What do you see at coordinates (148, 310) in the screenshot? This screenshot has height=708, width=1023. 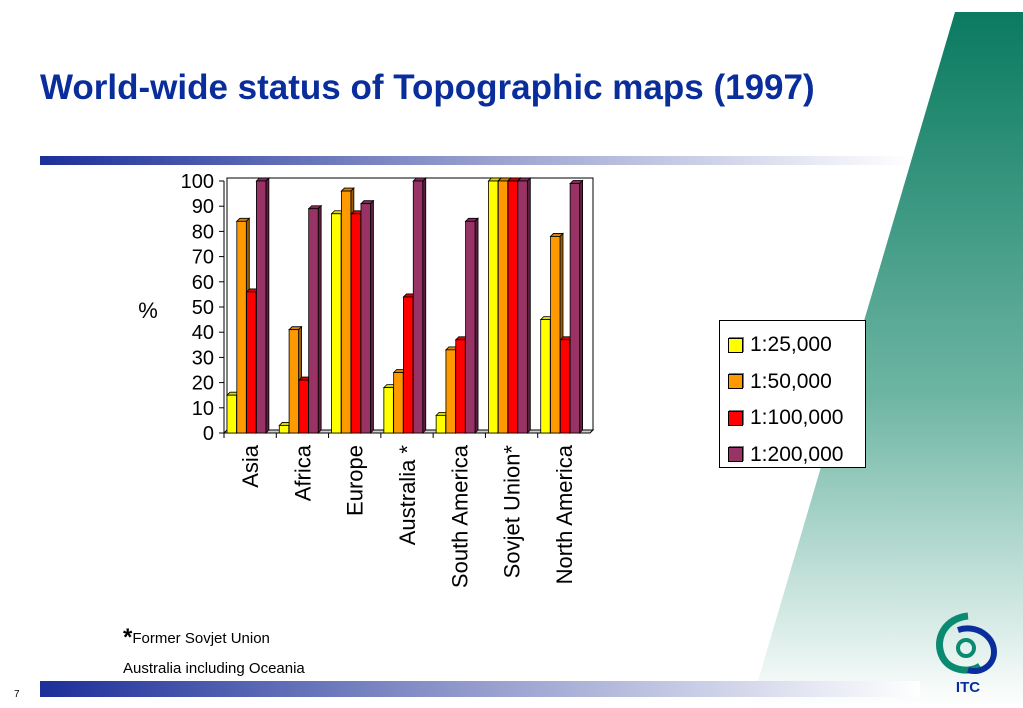 I see `y-axis-label: %` at bounding box center [148, 310].